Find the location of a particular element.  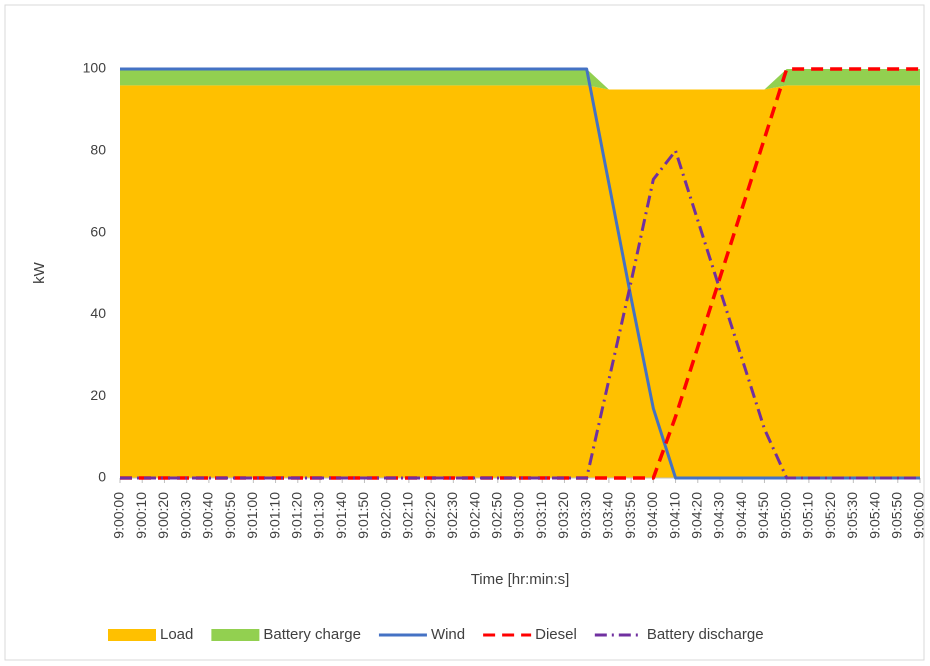

x-tick-label: 9:00:00 is located at coordinates (119, 515).